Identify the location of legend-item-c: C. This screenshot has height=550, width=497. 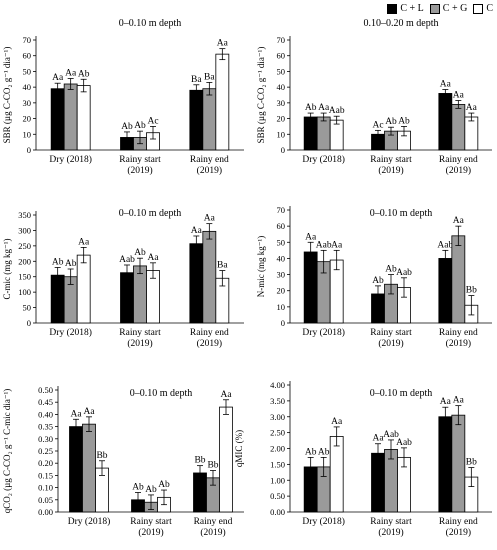
(483, 8).